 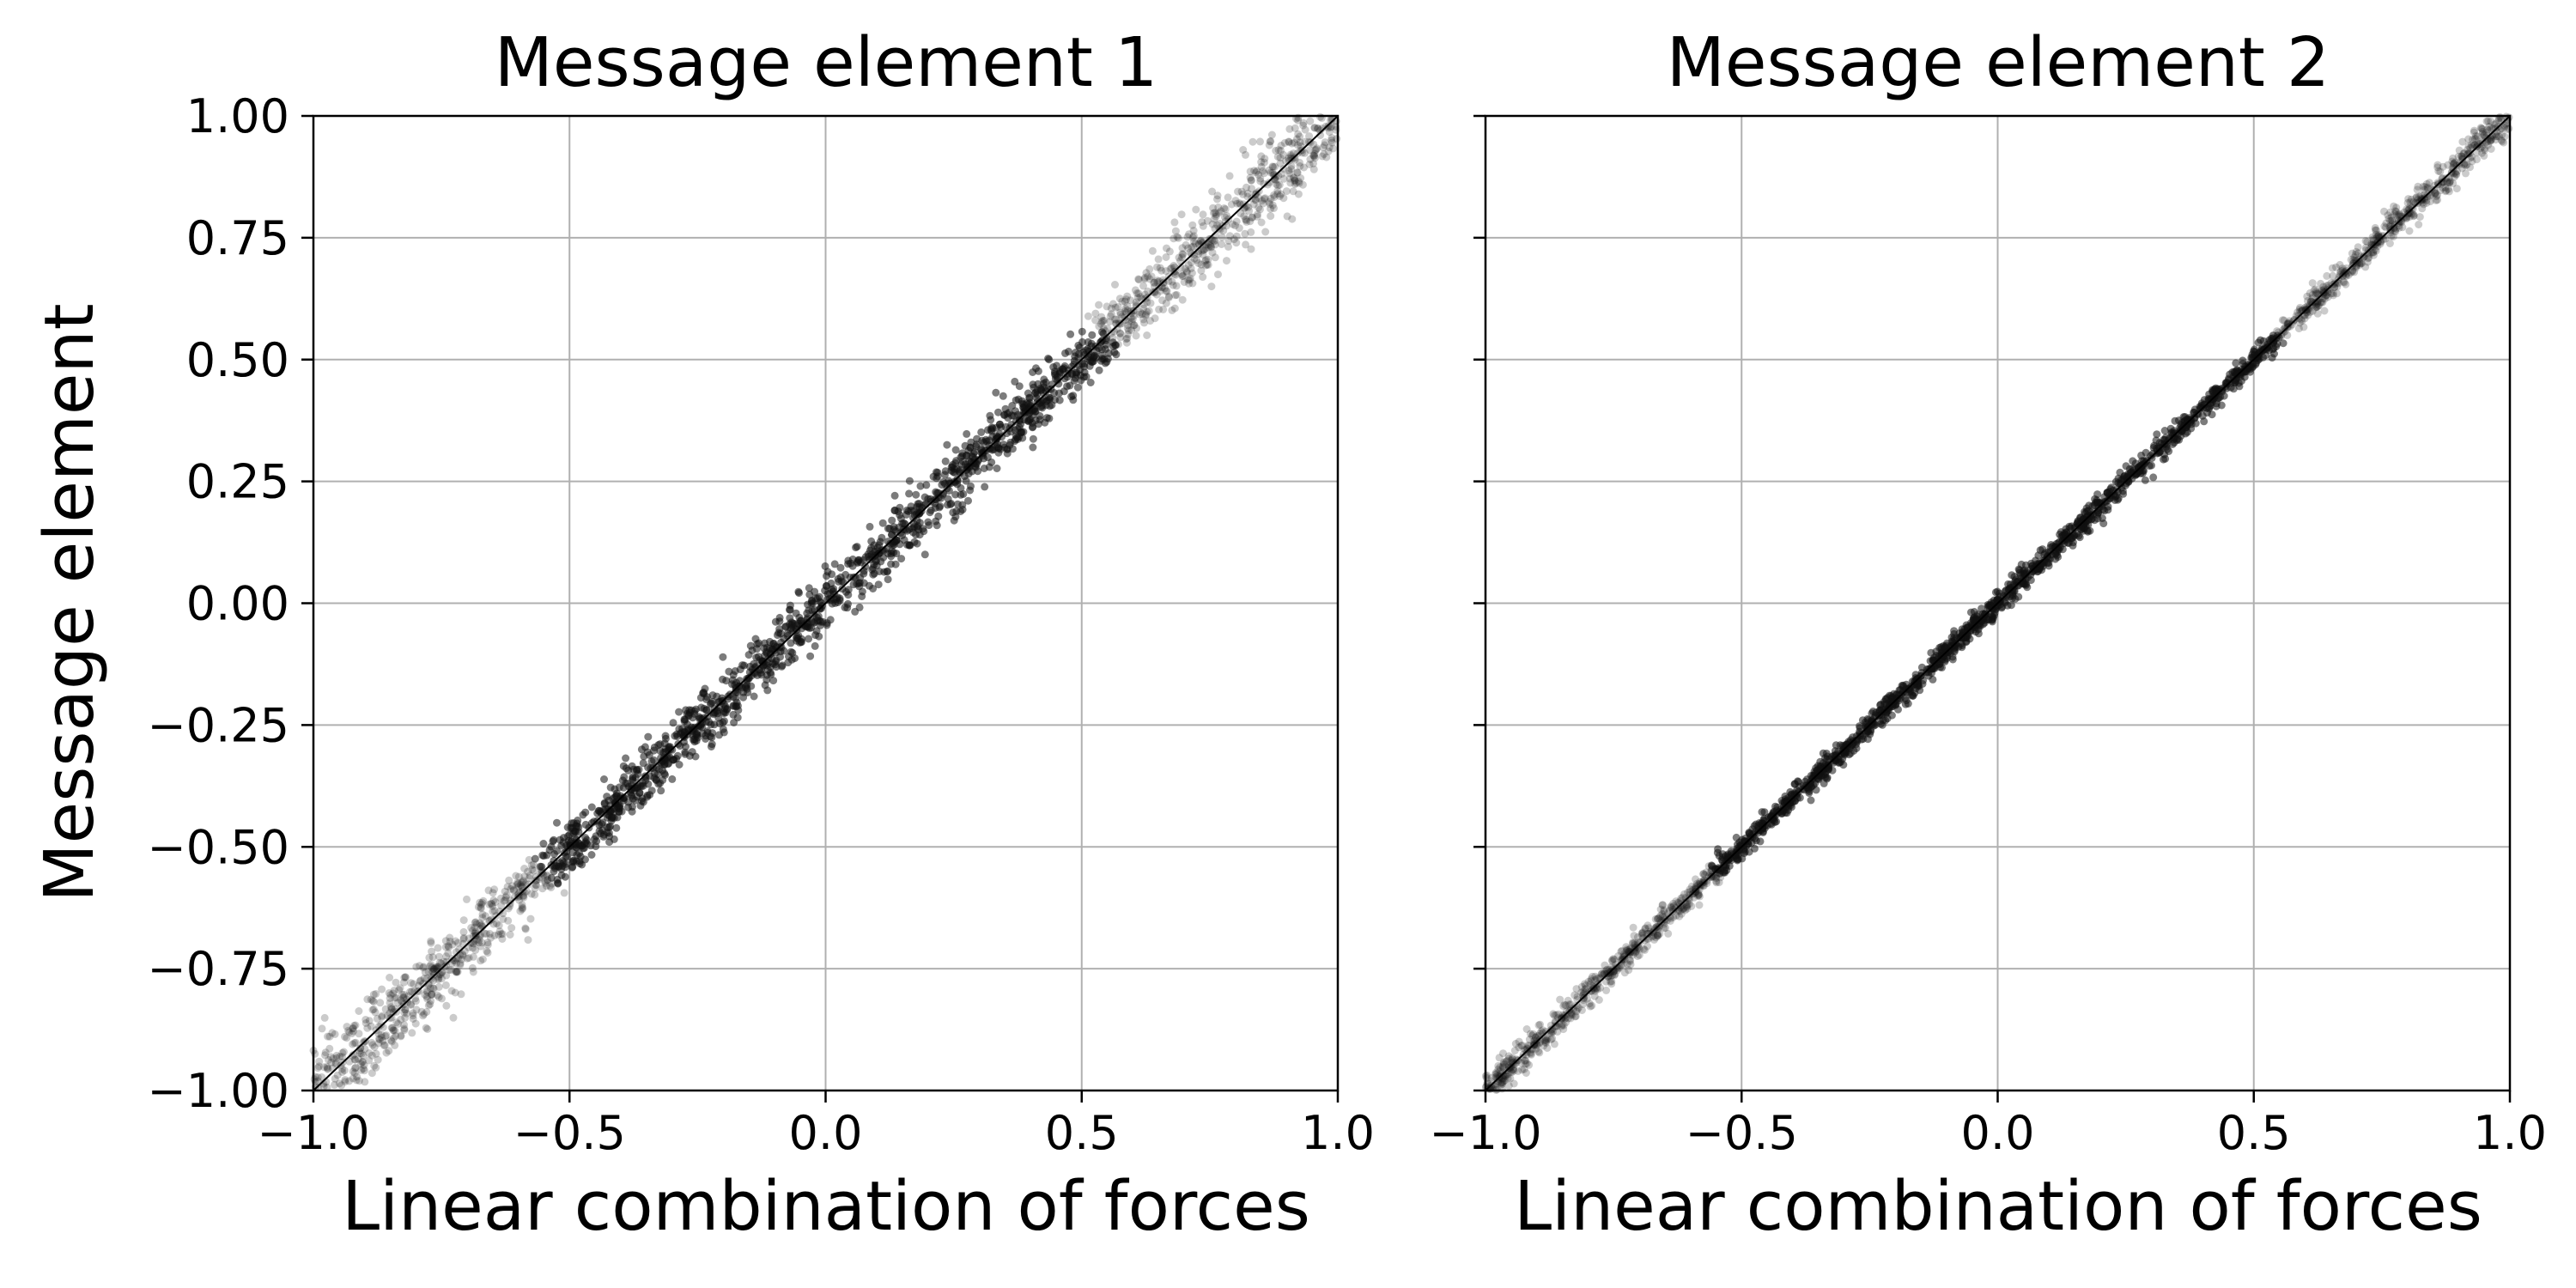 What do you see at coordinates (2510, 1133) in the screenshot?
I see `x-tick-label: 1.0` at bounding box center [2510, 1133].